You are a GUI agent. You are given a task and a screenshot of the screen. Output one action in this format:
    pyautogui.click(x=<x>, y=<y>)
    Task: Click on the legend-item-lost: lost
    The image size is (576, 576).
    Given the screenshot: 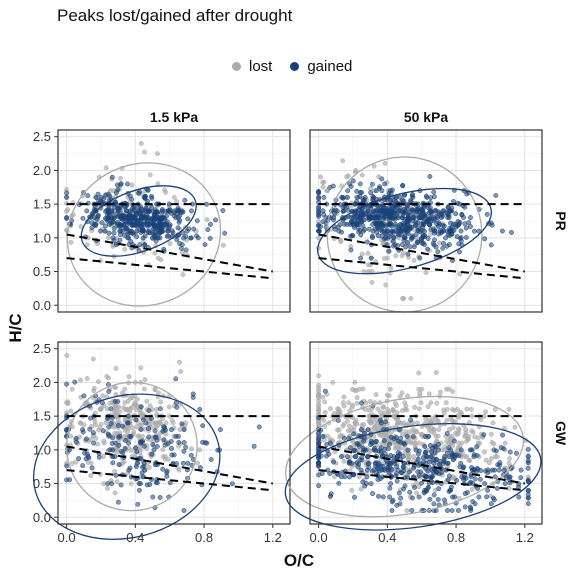 What is the action you would take?
    pyautogui.click(x=252, y=66)
    